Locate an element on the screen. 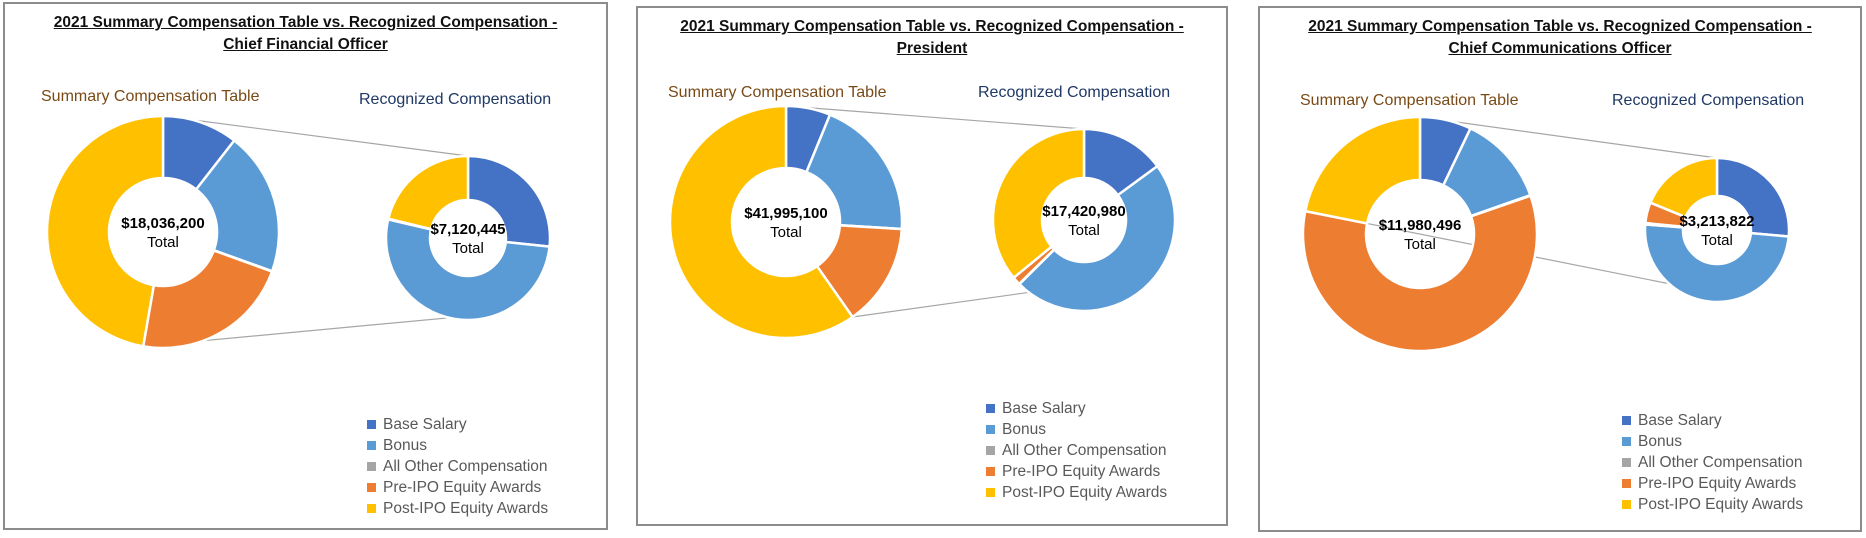 This screenshot has height=538, width=1866. sct-total-value: $11,980,496 is located at coordinates (1420, 225).